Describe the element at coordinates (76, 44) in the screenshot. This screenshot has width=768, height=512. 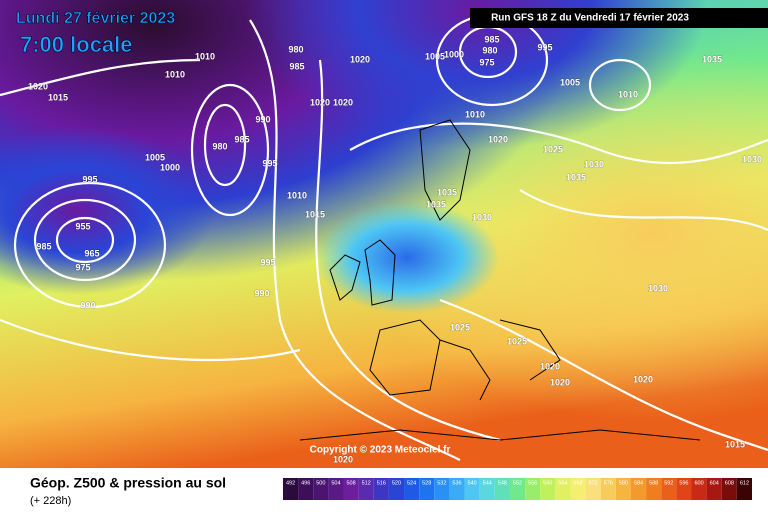
I see `forecast-time: 7:00 locale` at that location.